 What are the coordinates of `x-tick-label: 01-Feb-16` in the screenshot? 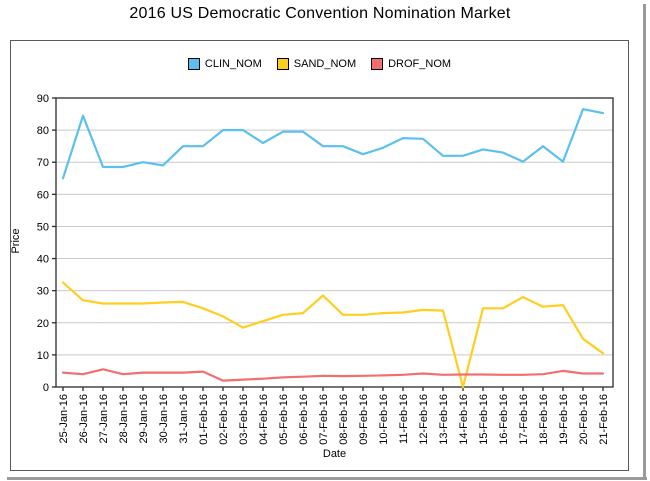 It's located at (204, 419).